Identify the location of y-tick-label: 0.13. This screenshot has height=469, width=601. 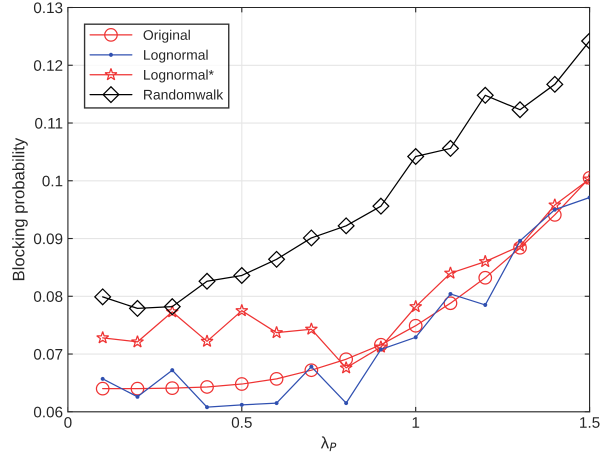
(48, 8).